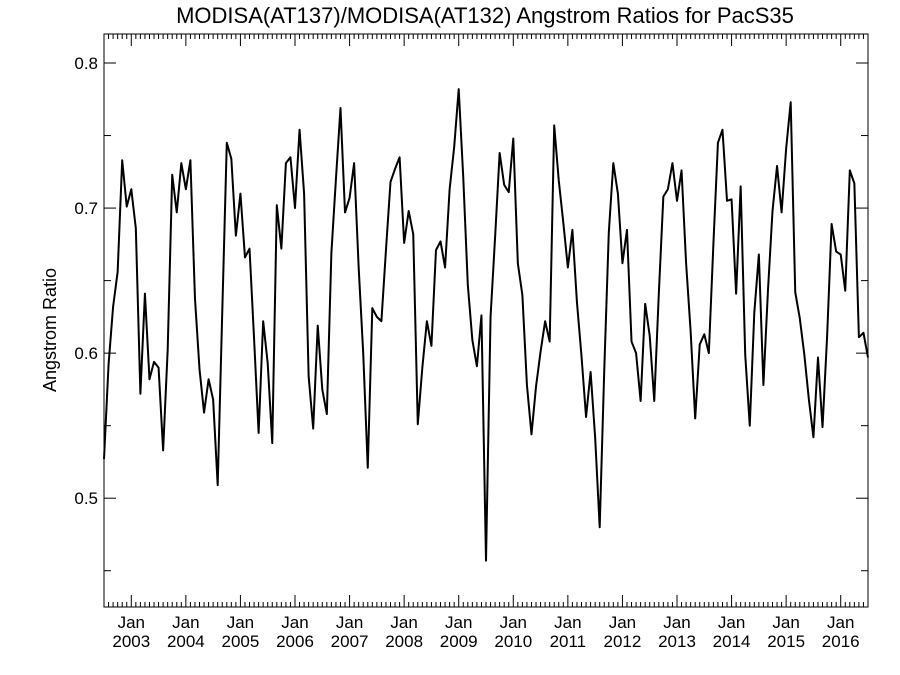 This screenshot has height=675, width=900. Describe the element at coordinates (86, 353) in the screenshot. I see `y-tick-label: 0.6` at that location.